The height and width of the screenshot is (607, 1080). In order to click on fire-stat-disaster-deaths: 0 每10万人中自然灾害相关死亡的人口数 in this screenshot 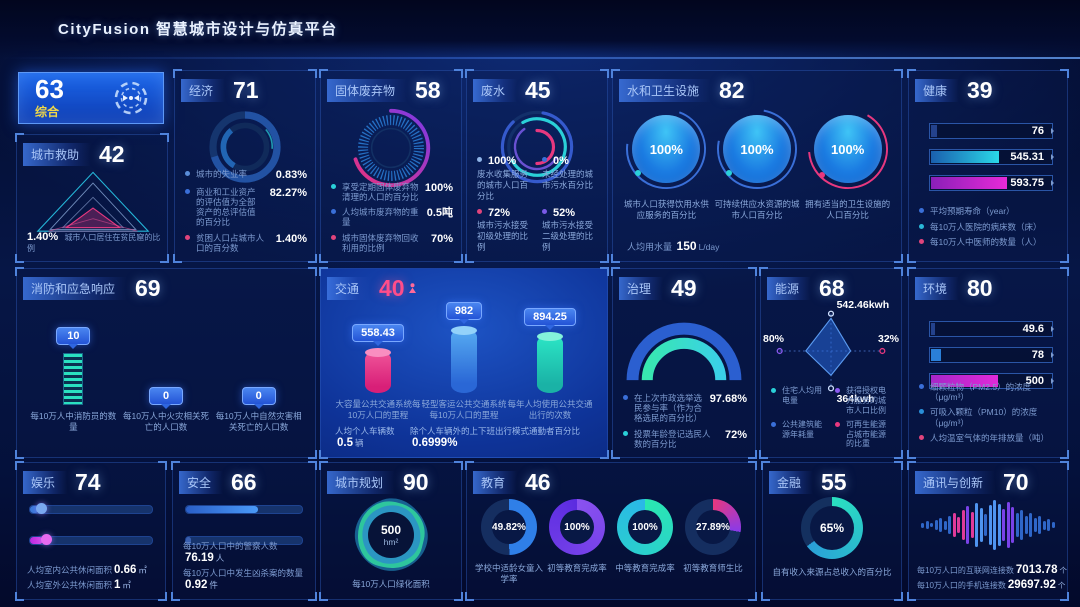, I will do `click(258, 411)`.